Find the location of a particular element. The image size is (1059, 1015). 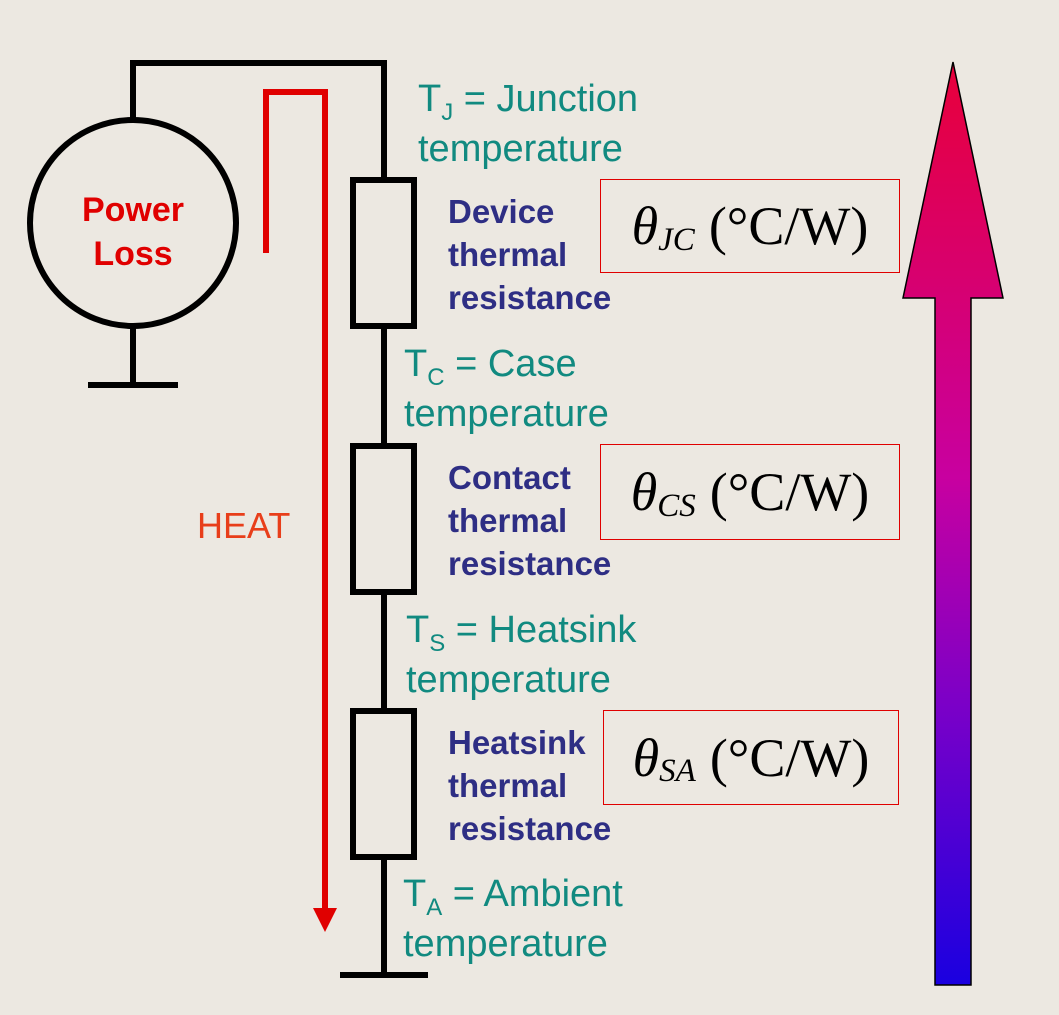

theta-subscript: JC is located at coordinates (676, 239).